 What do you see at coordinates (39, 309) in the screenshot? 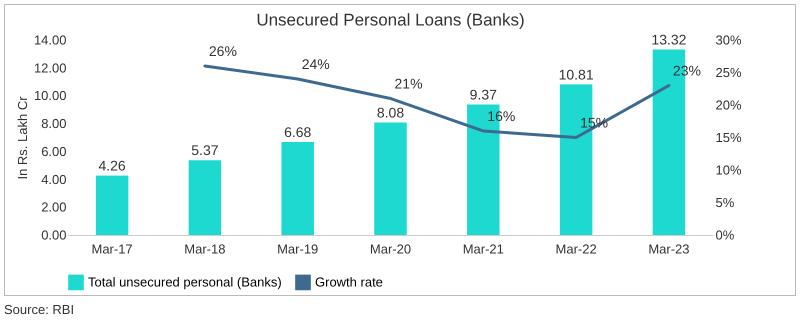
I see `source-note: Source: RBI` at bounding box center [39, 309].